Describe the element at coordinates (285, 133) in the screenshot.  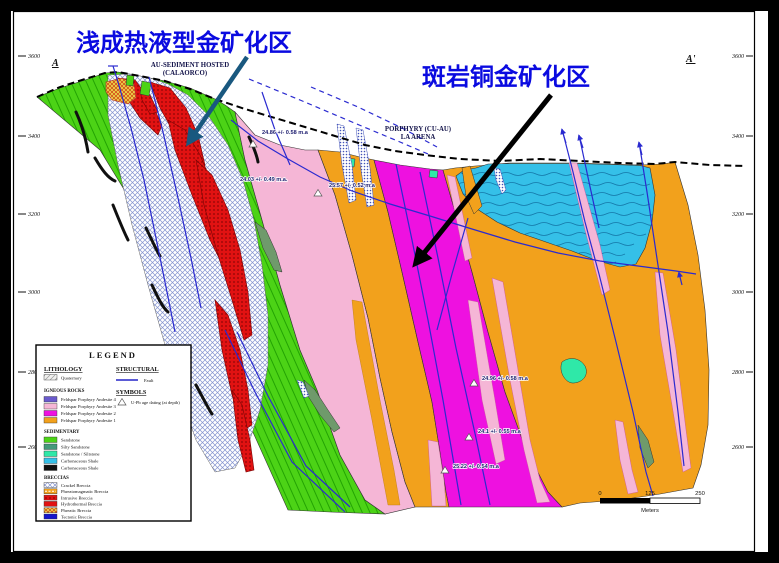
I see `age-label: 24.86 +/- 0.58 m.a` at that location.